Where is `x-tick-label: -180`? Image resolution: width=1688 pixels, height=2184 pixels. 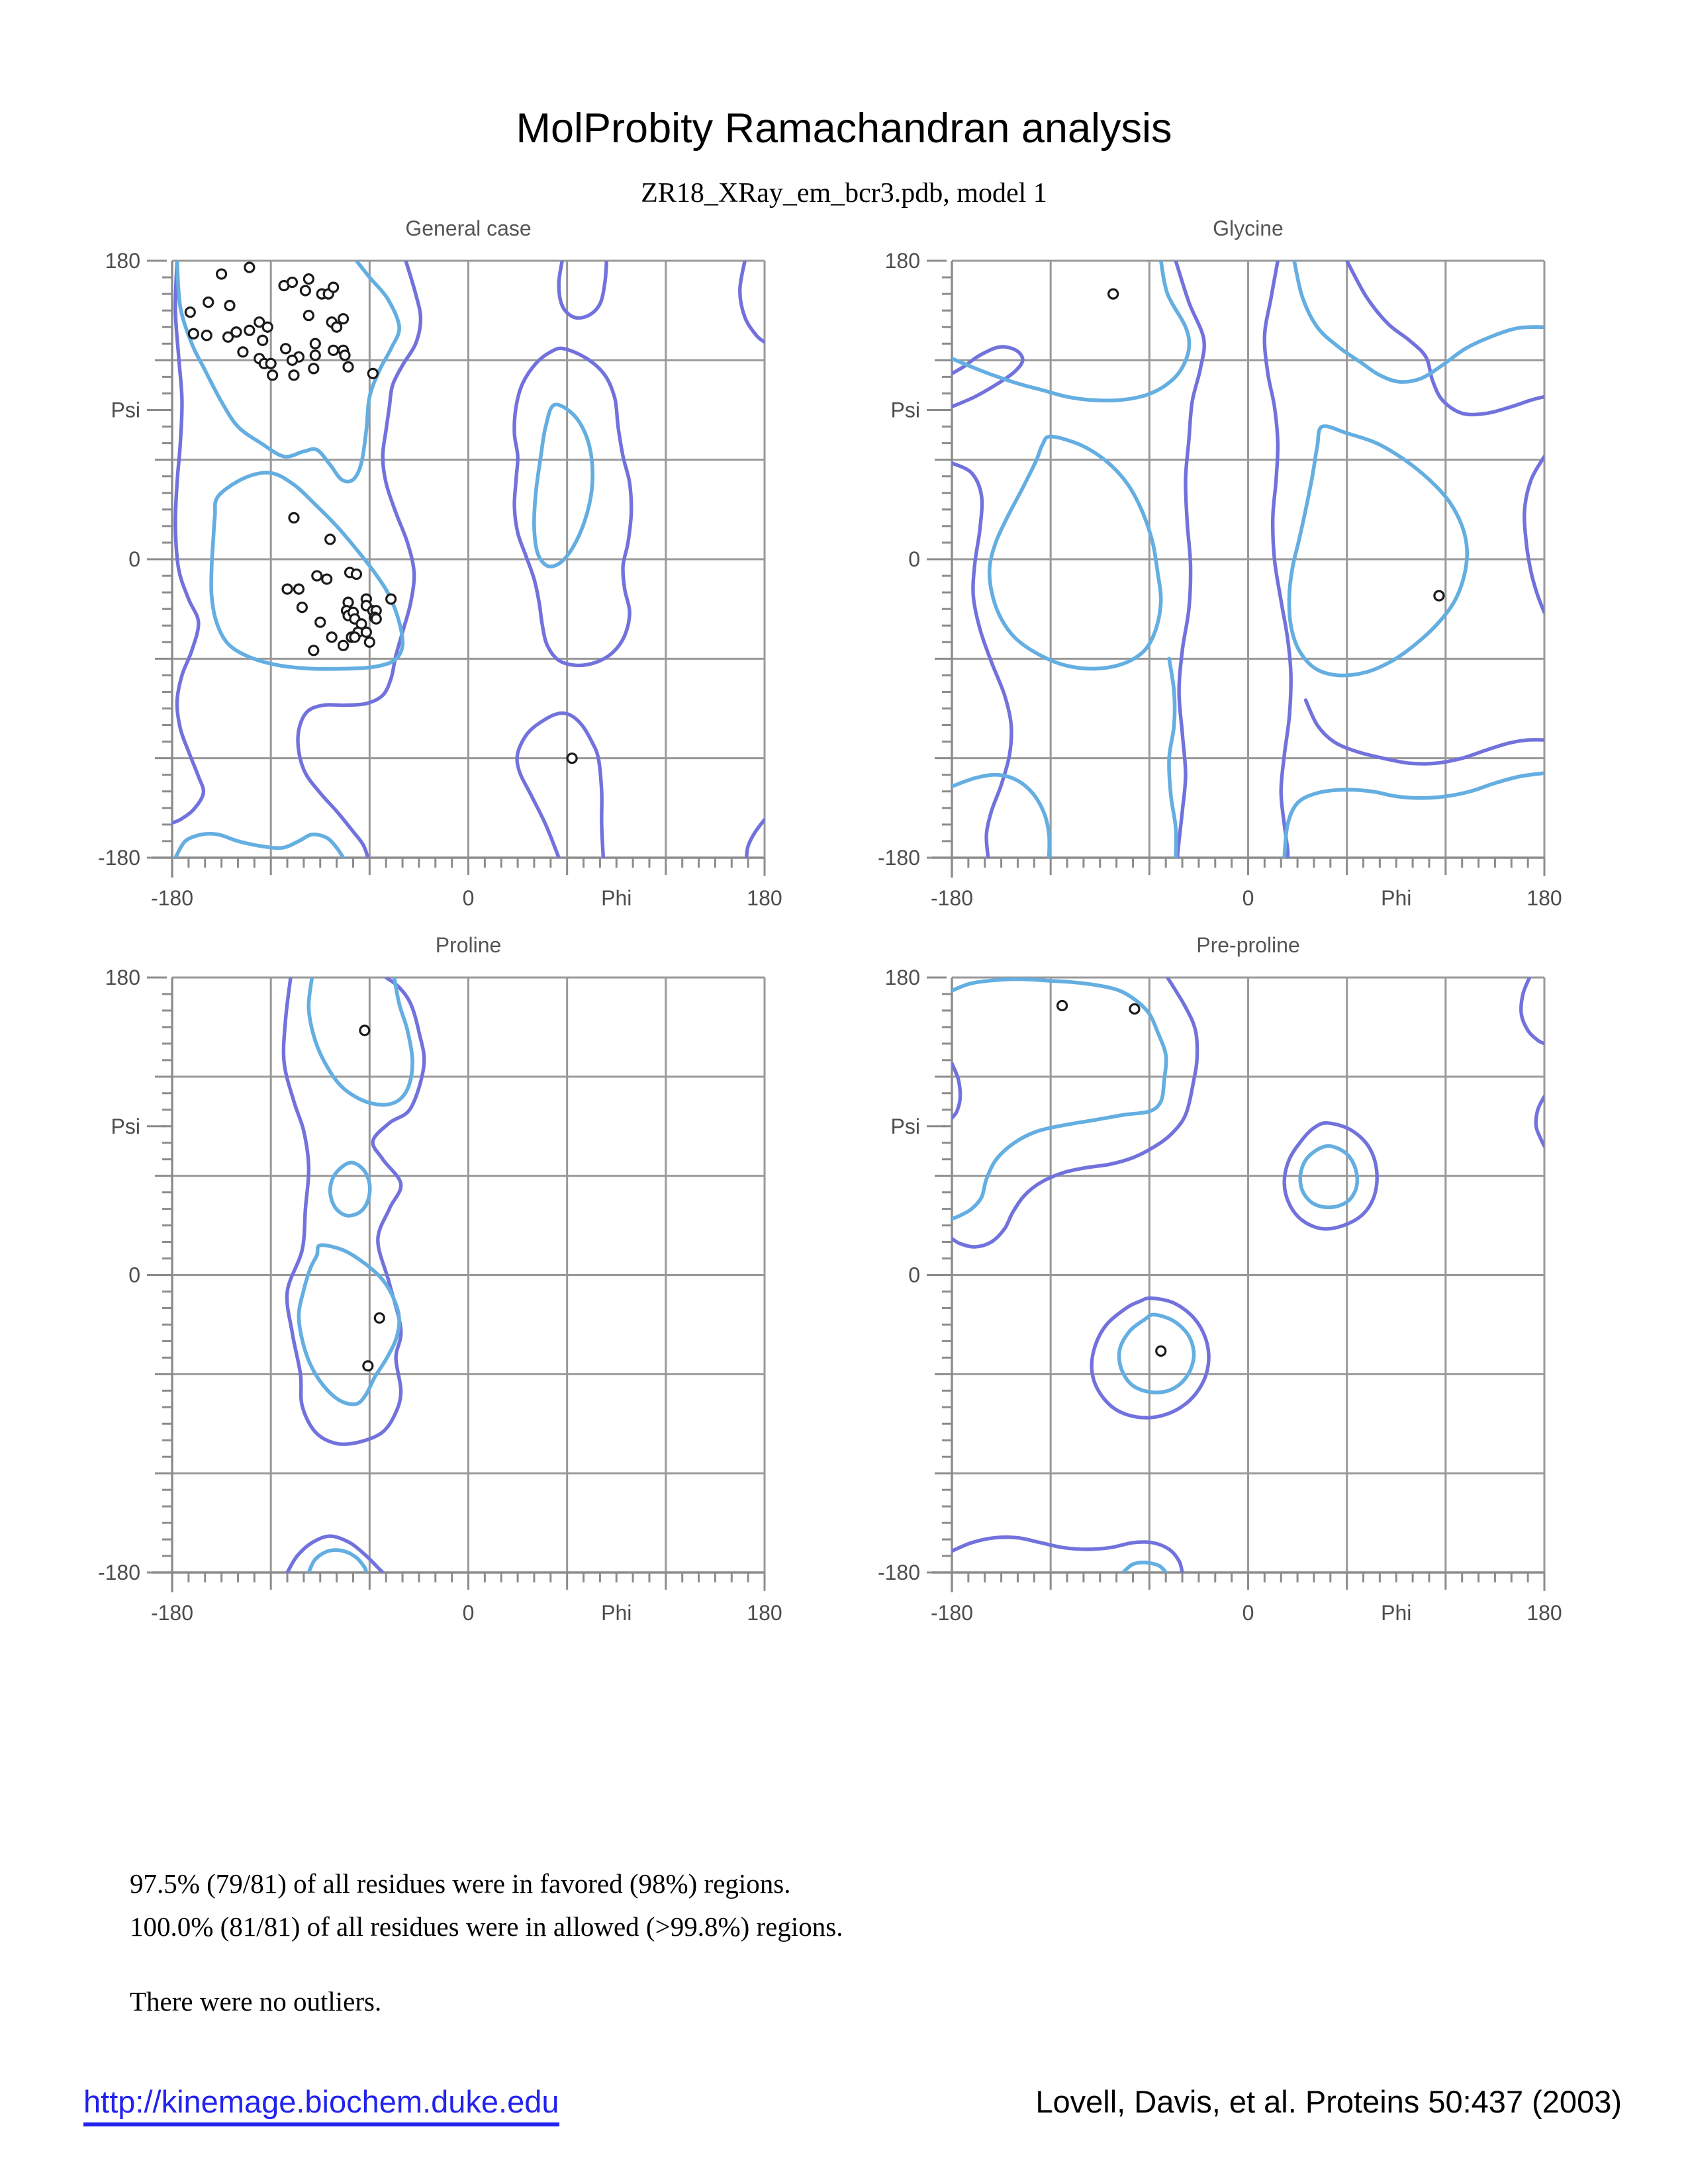
x-tick-label: -180 is located at coordinates (172, 898).